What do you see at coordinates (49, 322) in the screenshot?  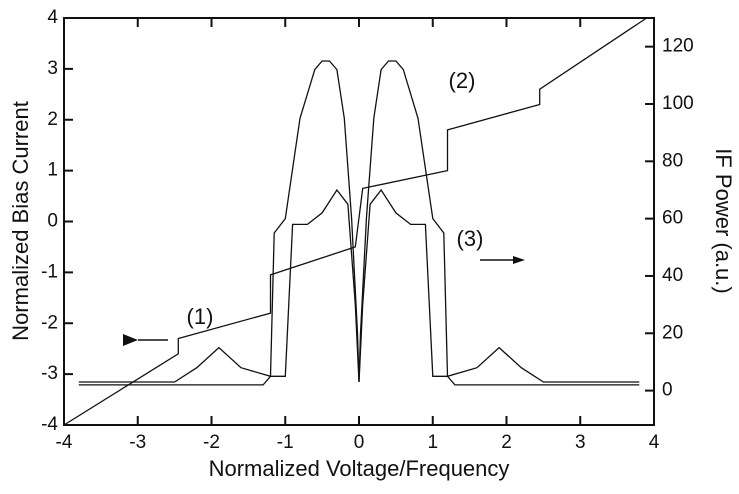 I see `y-tick-label: -2` at bounding box center [49, 322].